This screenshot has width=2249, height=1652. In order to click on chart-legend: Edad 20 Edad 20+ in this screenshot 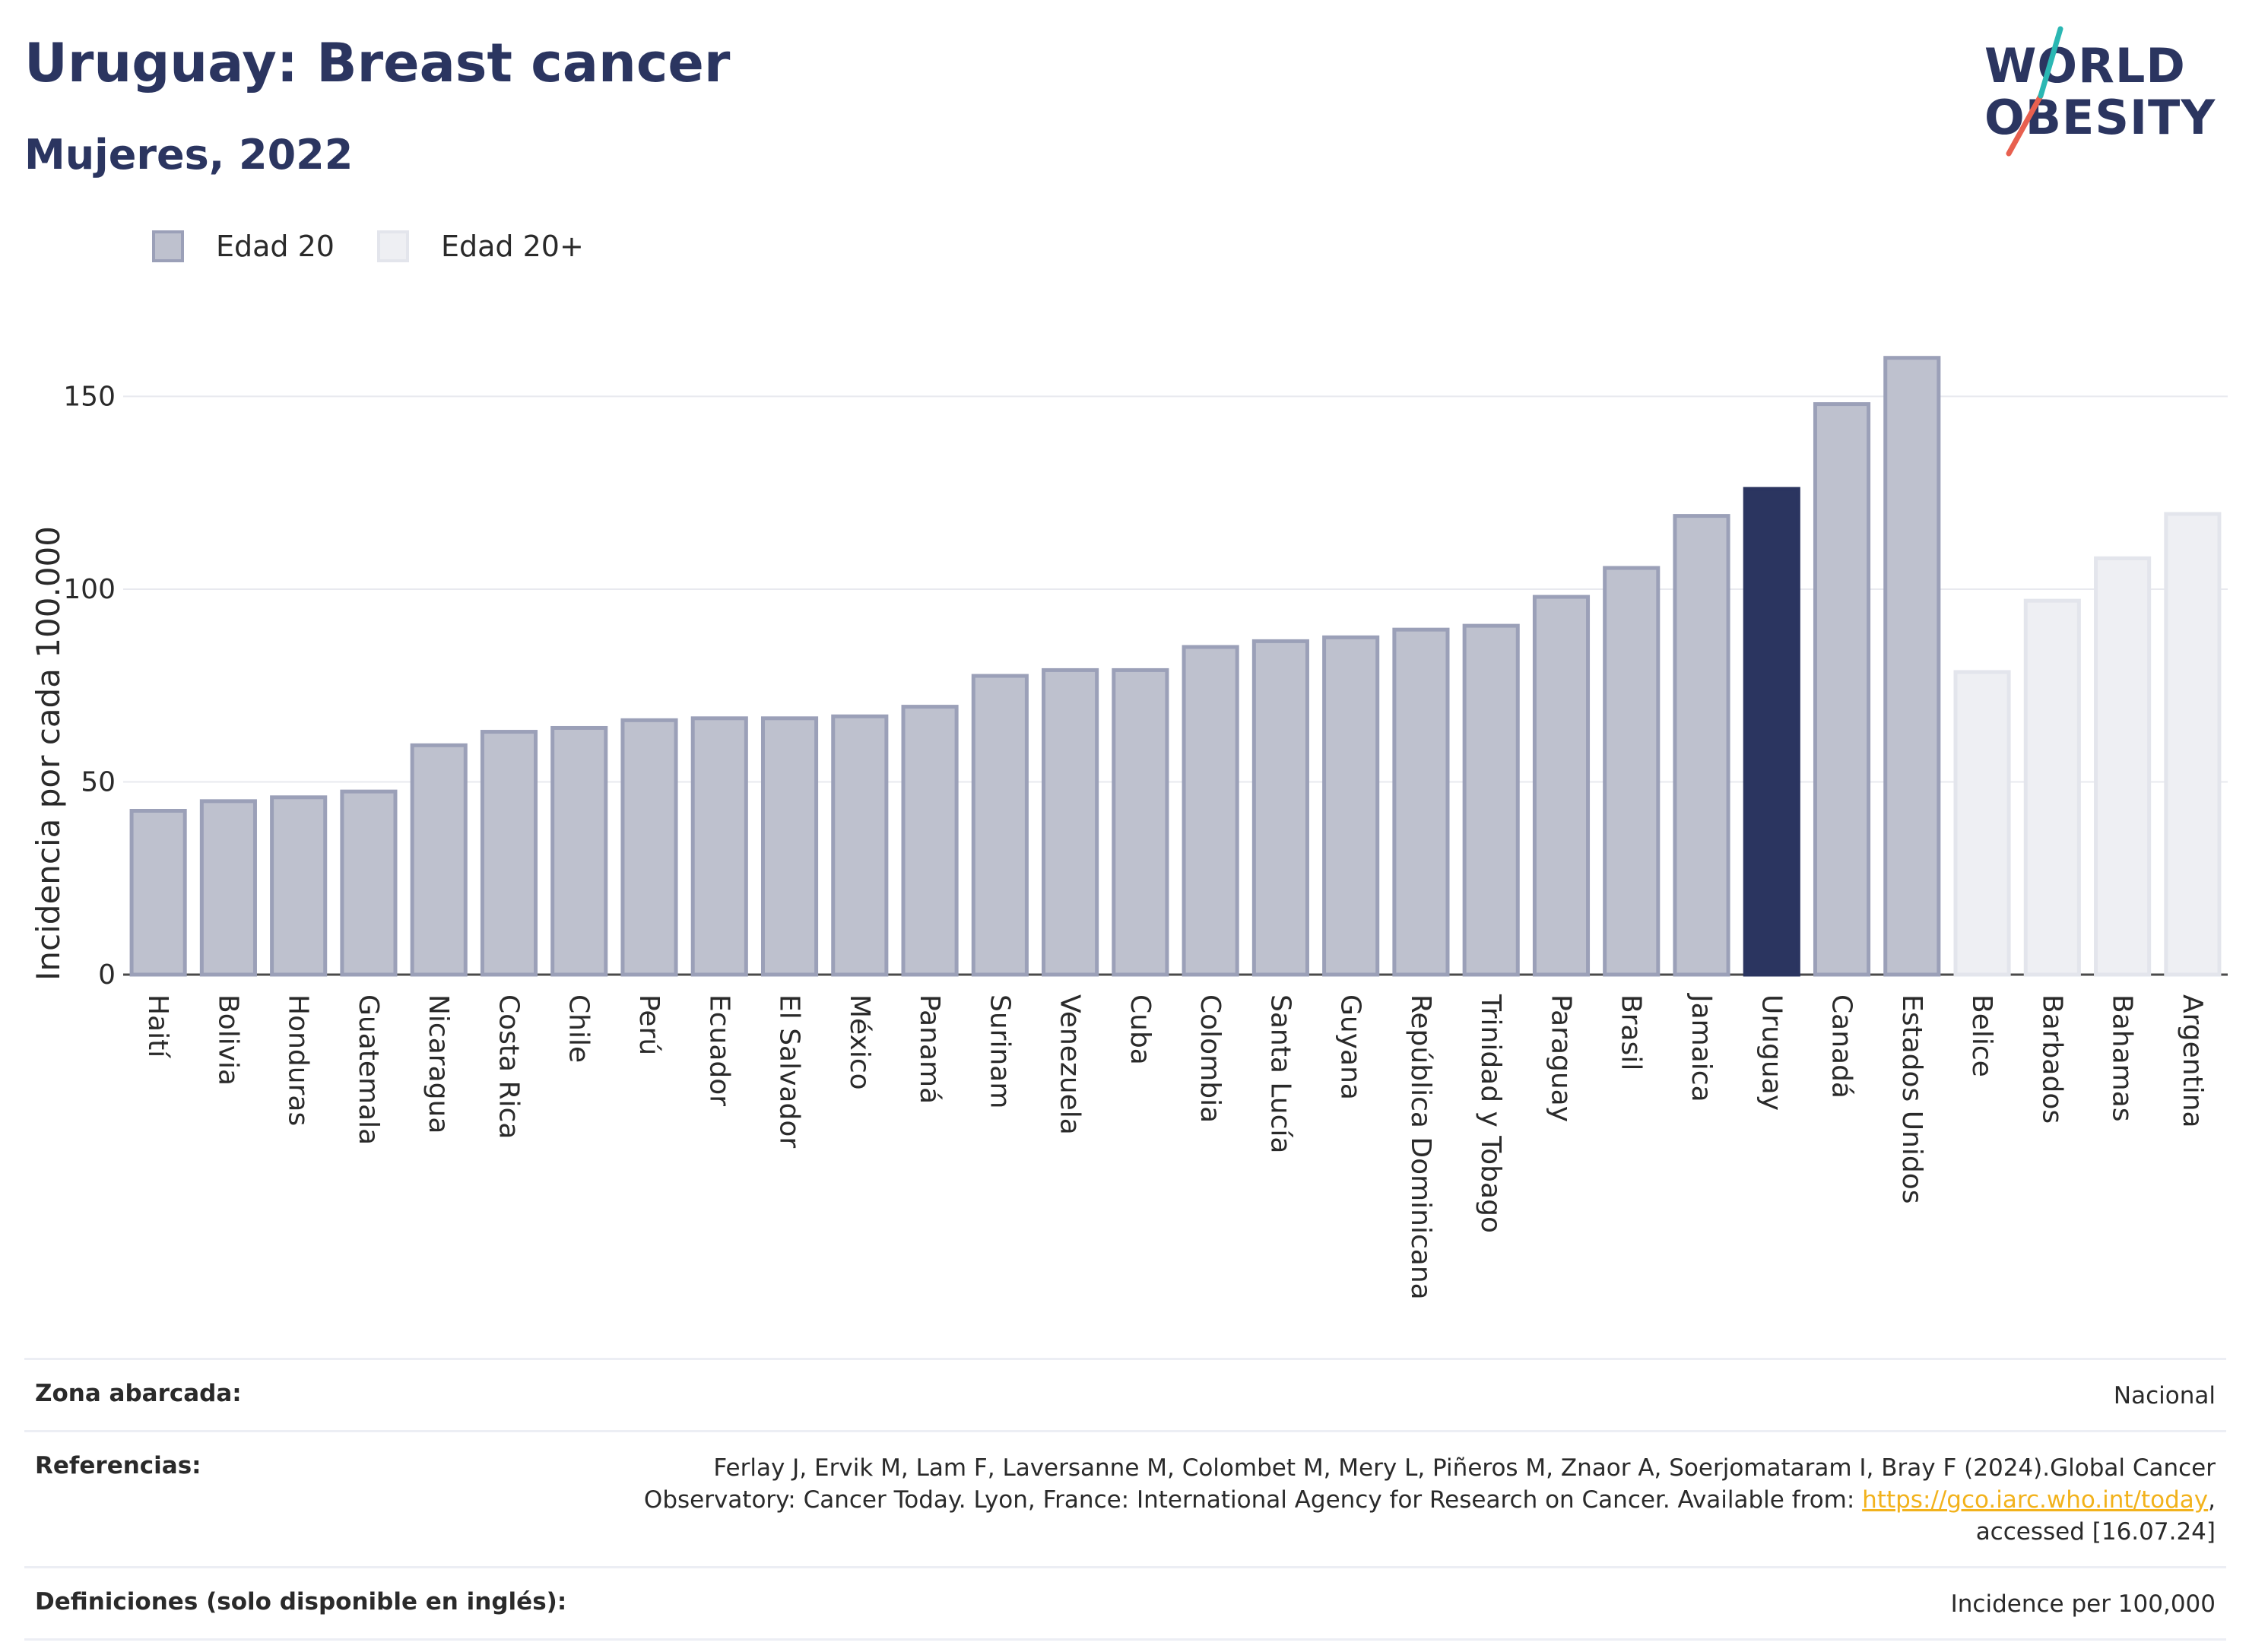, I will do `click(389, 246)`.